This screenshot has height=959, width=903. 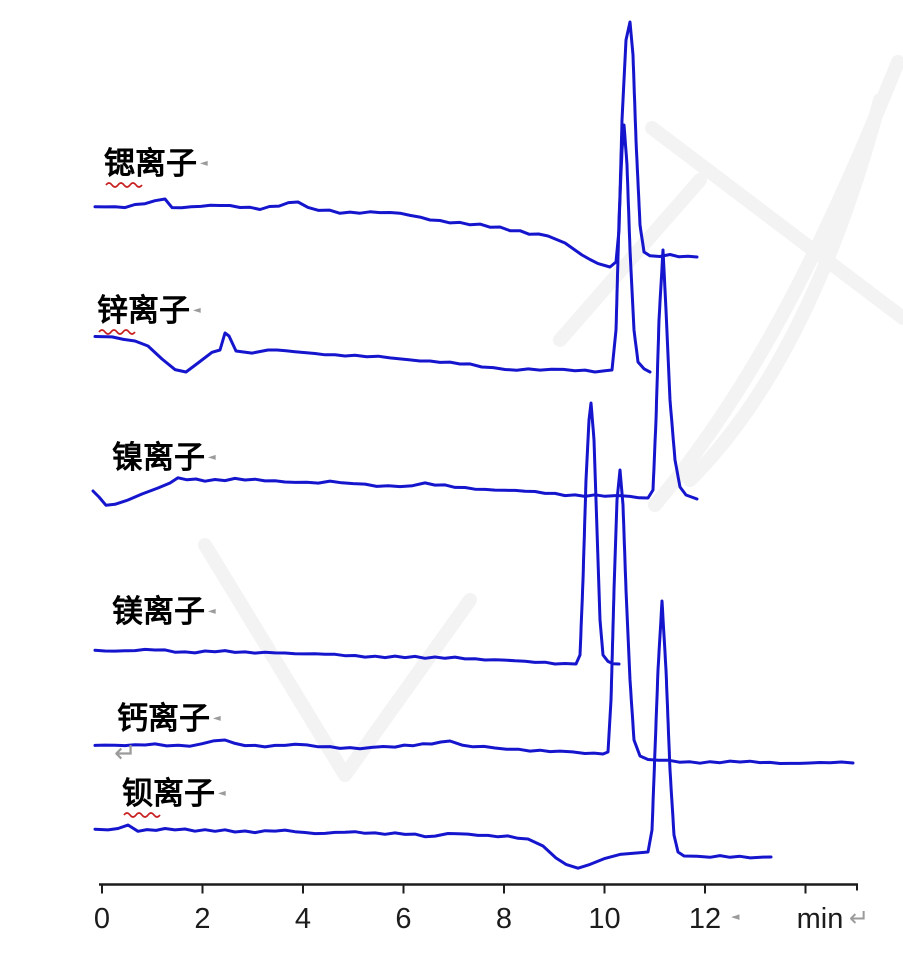 What do you see at coordinates (125, 753) in the screenshot?
I see `paragraph-return-mark: ↵` at bounding box center [125, 753].